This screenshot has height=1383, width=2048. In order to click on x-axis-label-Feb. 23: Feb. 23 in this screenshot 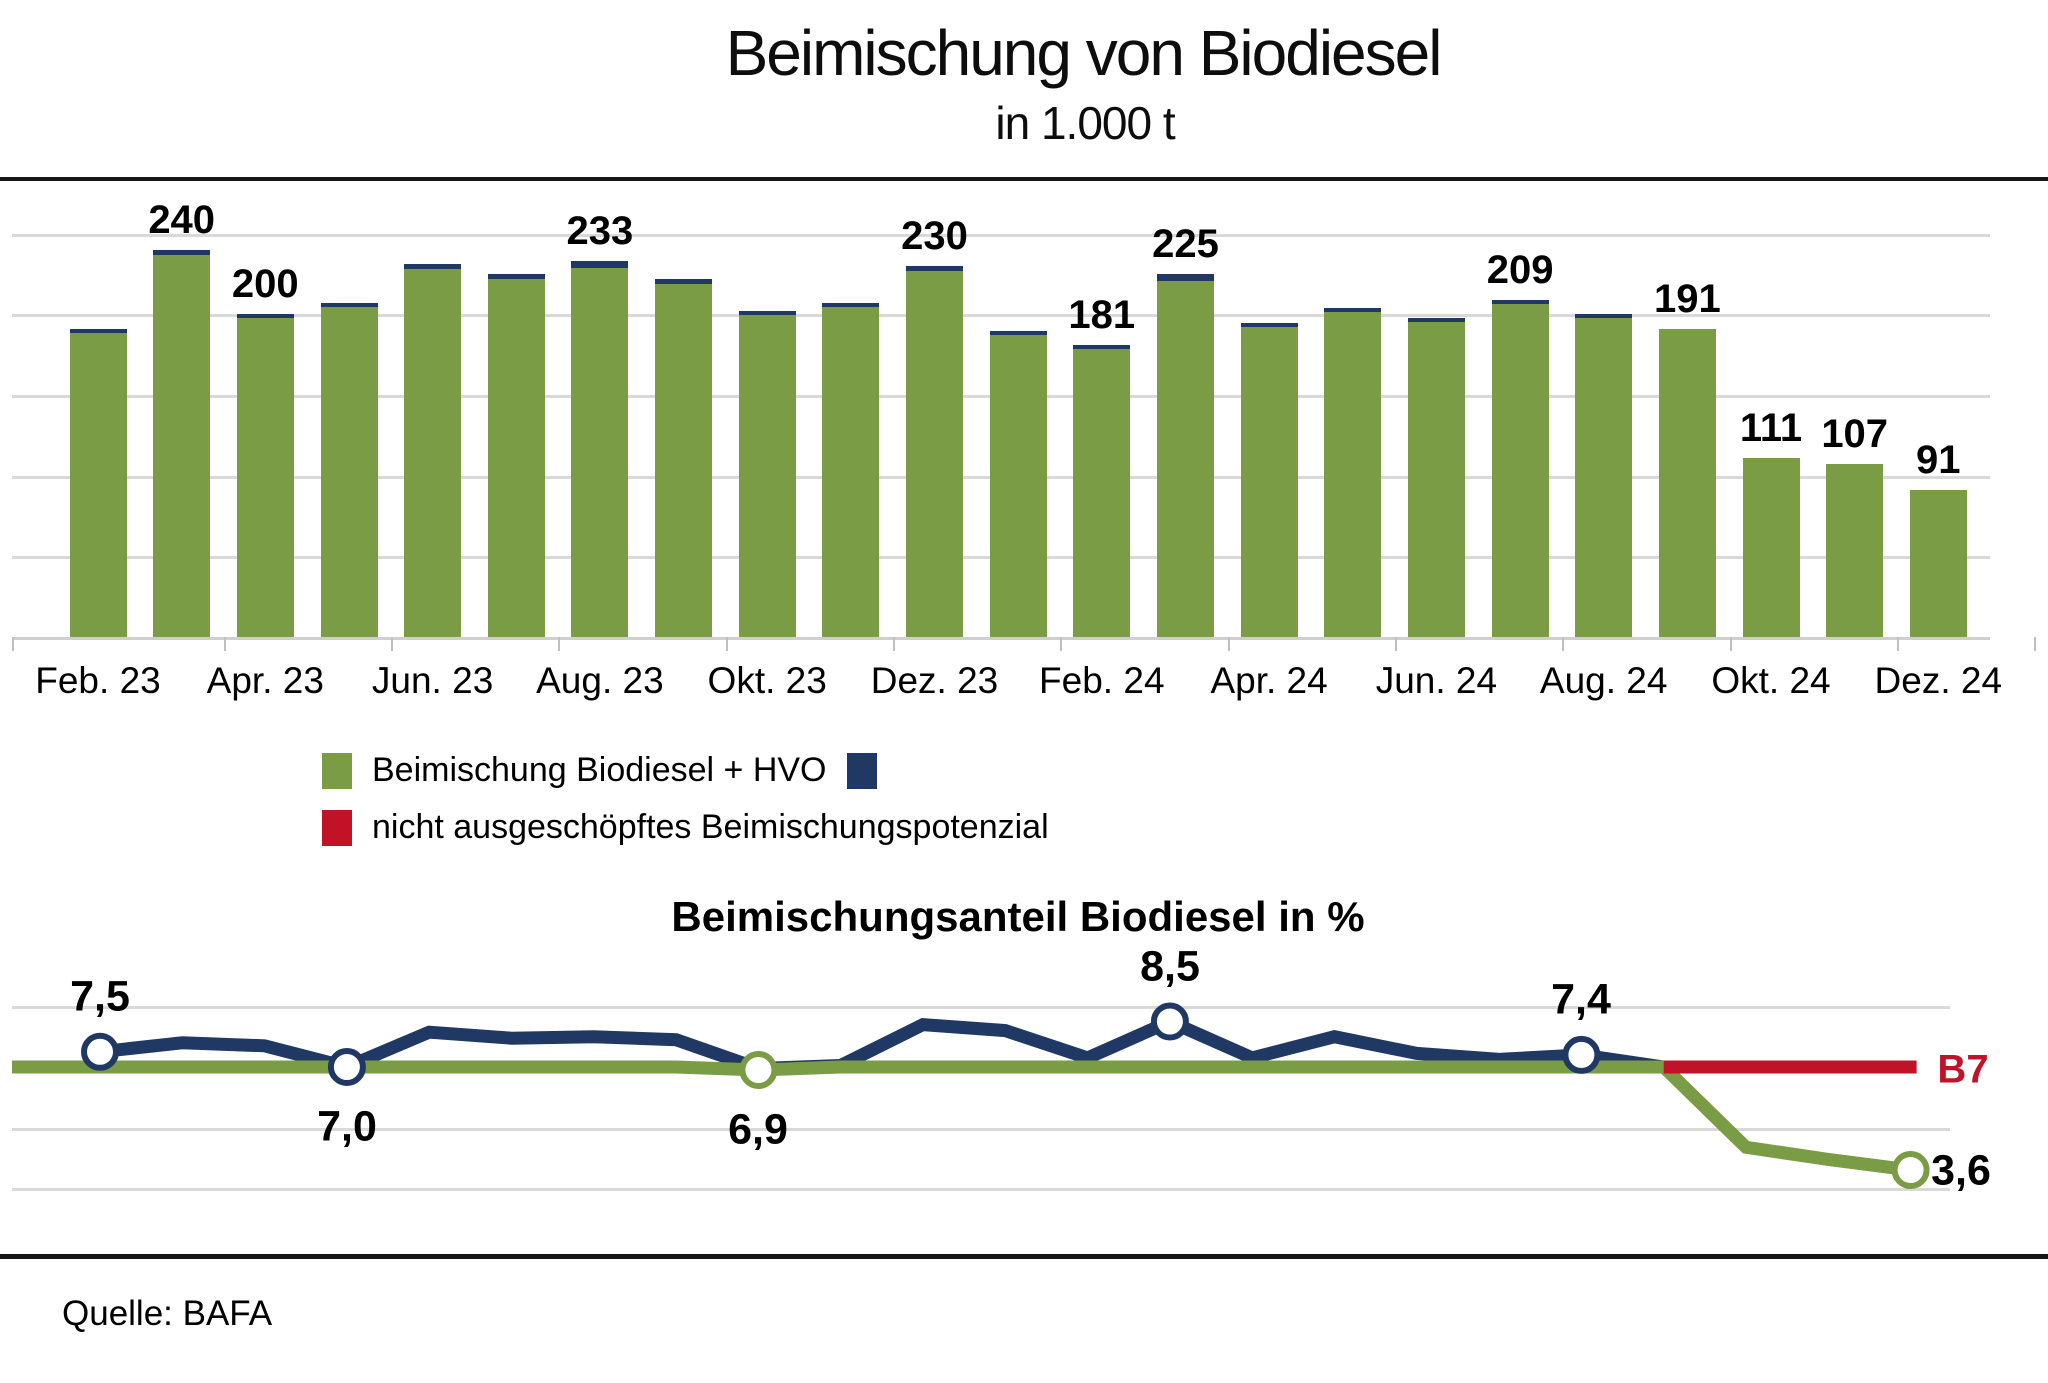, I will do `click(98, 680)`.